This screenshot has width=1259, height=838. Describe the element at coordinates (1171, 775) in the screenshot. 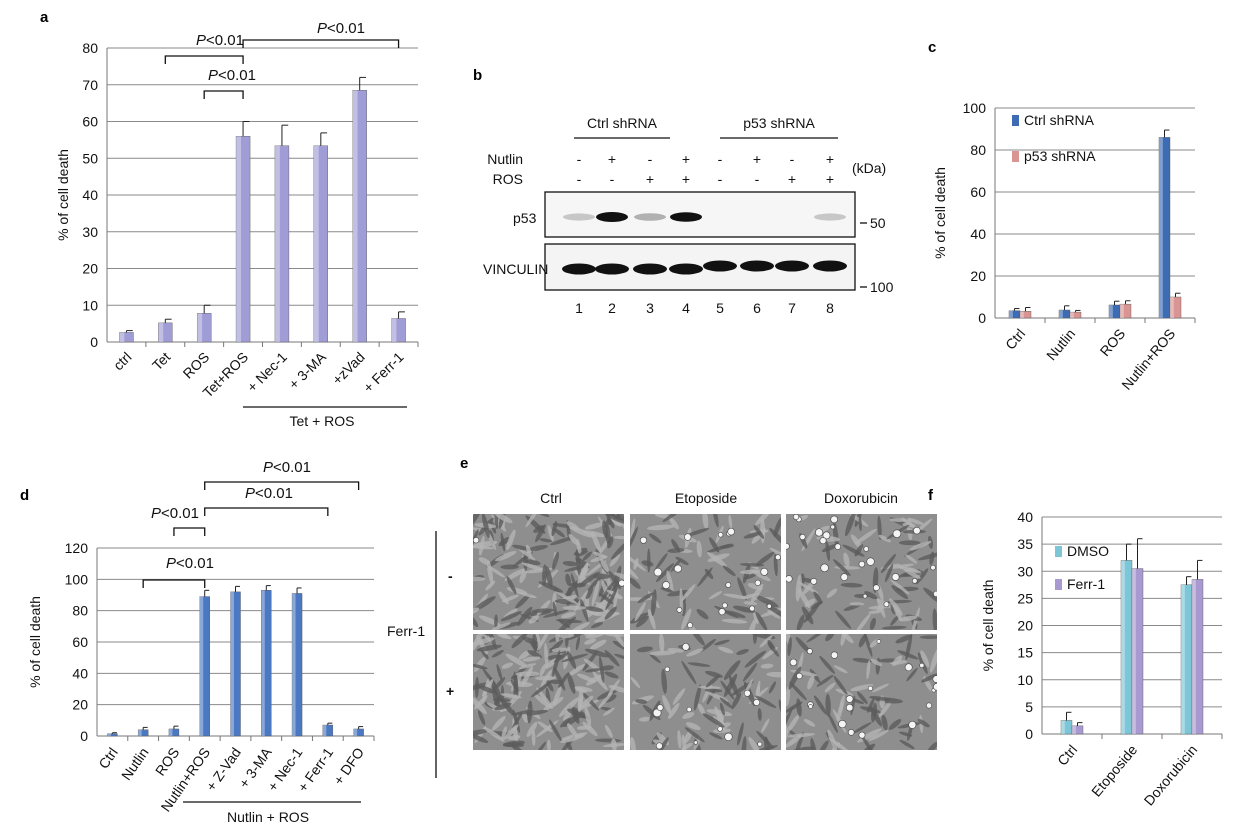

I see `x-tick-label: Doxorubicin` at that location.